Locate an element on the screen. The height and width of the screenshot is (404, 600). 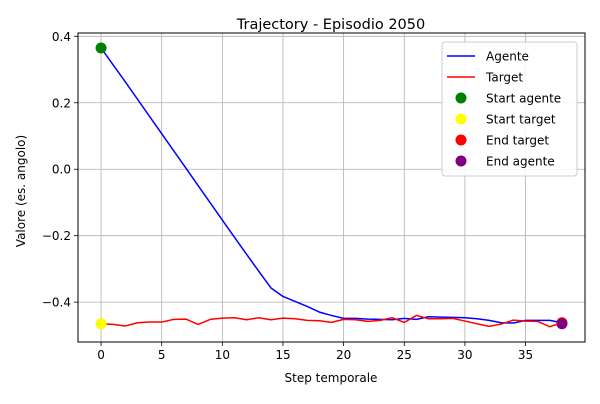
marker-start-target is located at coordinates (101, 324).